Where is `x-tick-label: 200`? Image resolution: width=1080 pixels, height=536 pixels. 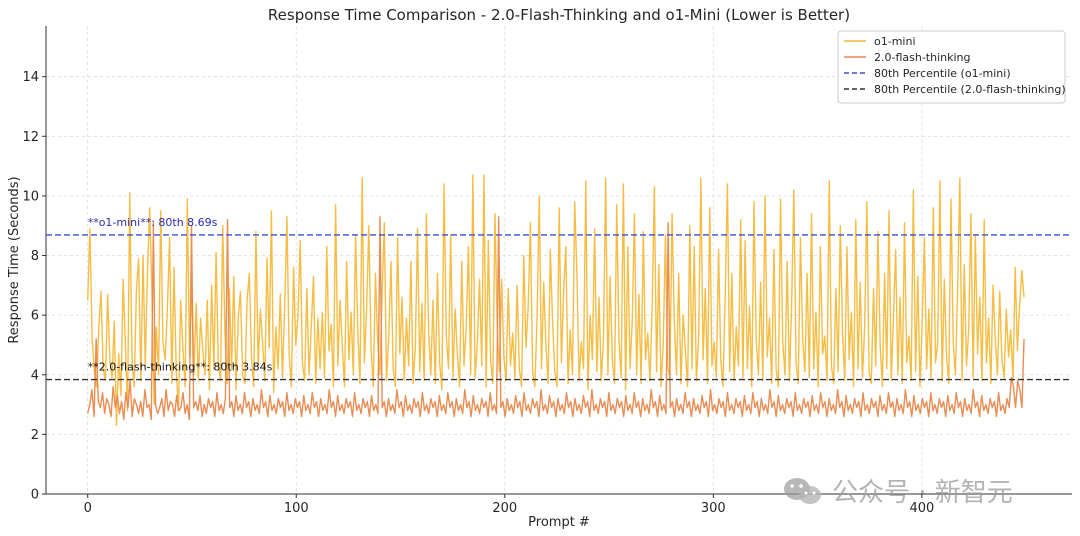 x-tick-label: 200 is located at coordinates (504, 508).